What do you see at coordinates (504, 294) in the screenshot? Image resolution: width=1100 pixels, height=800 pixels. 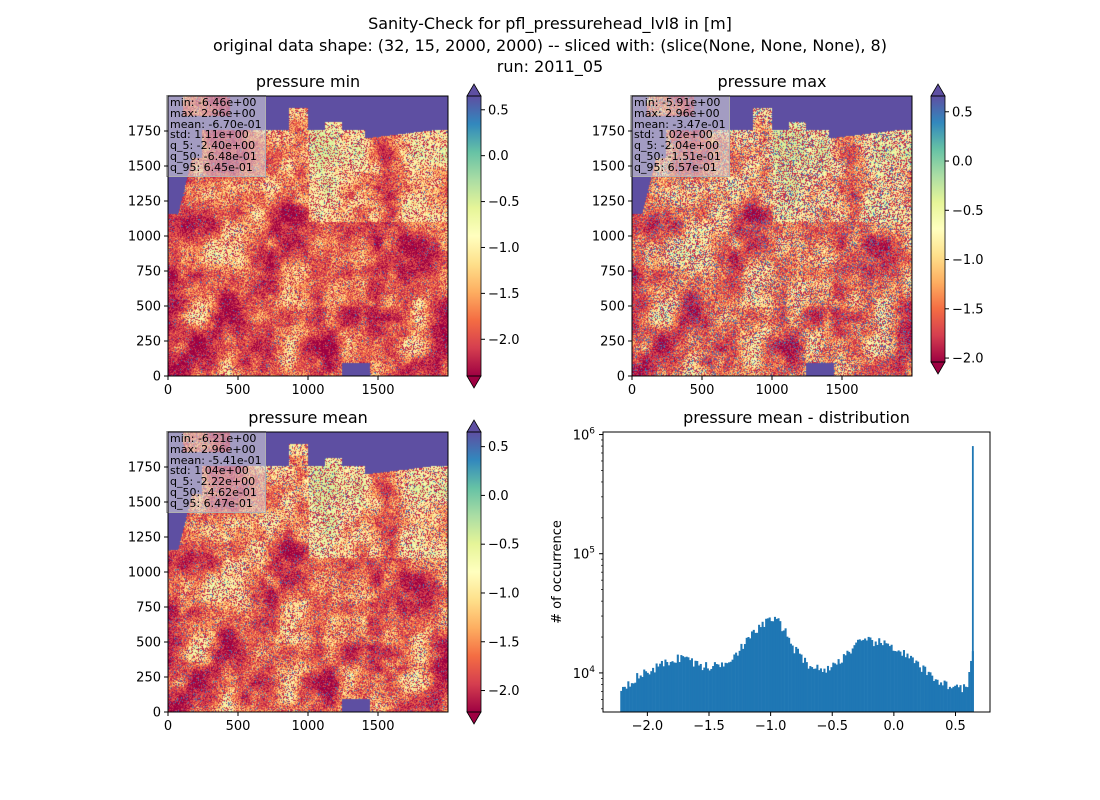 I see `colorbar-tick-label: −1.5` at bounding box center [504, 294].